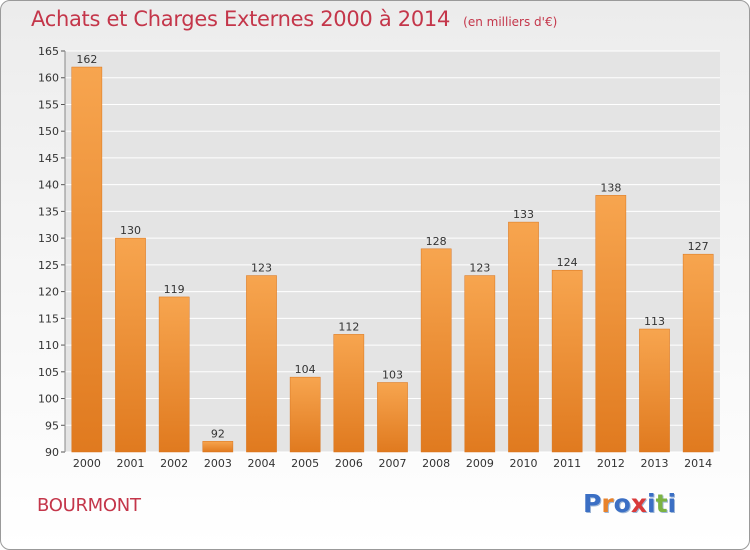 The image size is (750, 550). Describe the element at coordinates (52, 425) in the screenshot. I see `y-tick-label: 95` at that location.